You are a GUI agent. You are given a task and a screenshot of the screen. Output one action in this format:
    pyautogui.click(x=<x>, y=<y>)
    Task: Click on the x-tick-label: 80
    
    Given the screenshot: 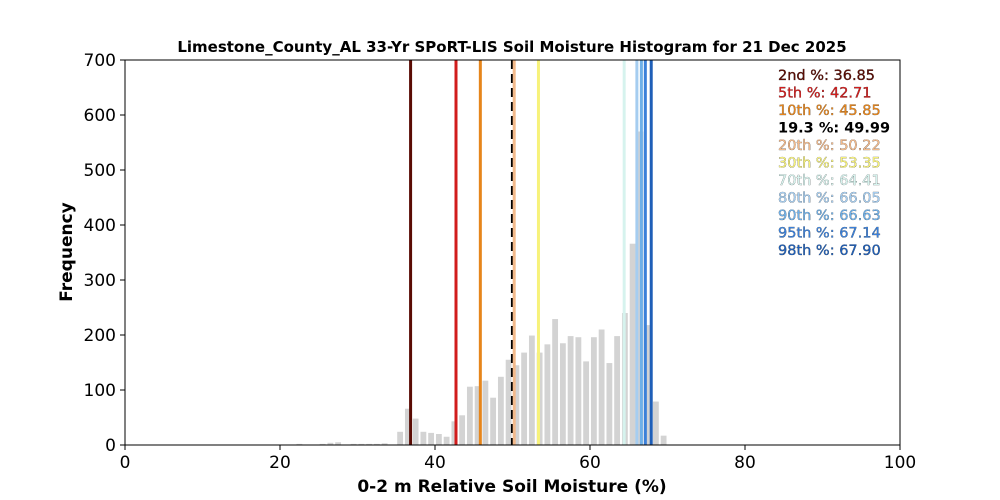 What is the action you would take?
    pyautogui.click(x=745, y=463)
    